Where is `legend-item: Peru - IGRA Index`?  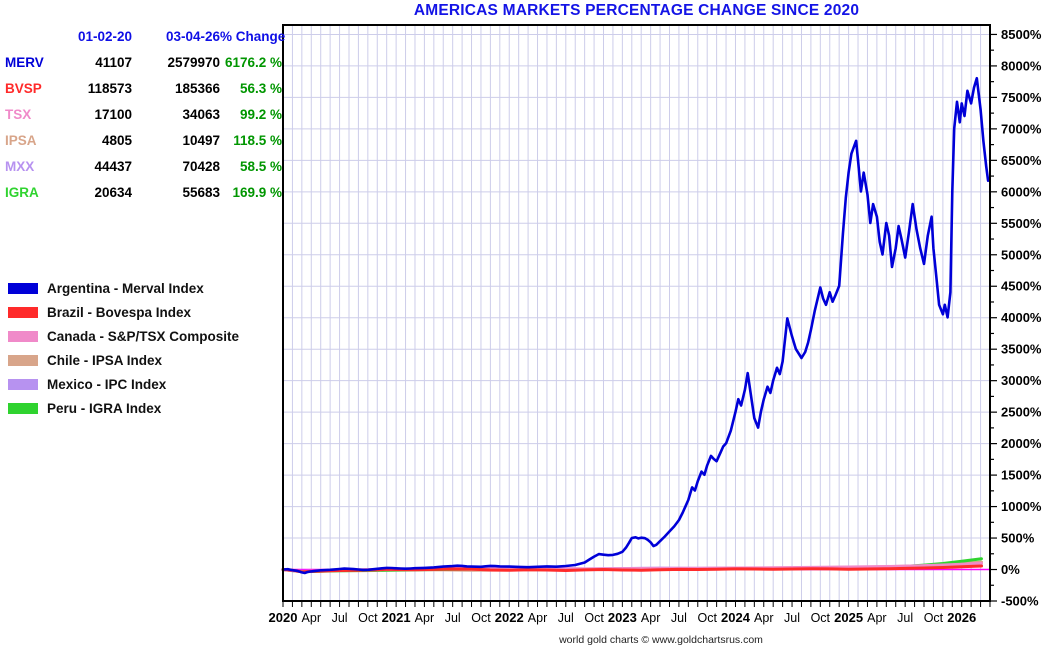
legend-item: Peru - IGRA Index is located at coordinates (123, 408).